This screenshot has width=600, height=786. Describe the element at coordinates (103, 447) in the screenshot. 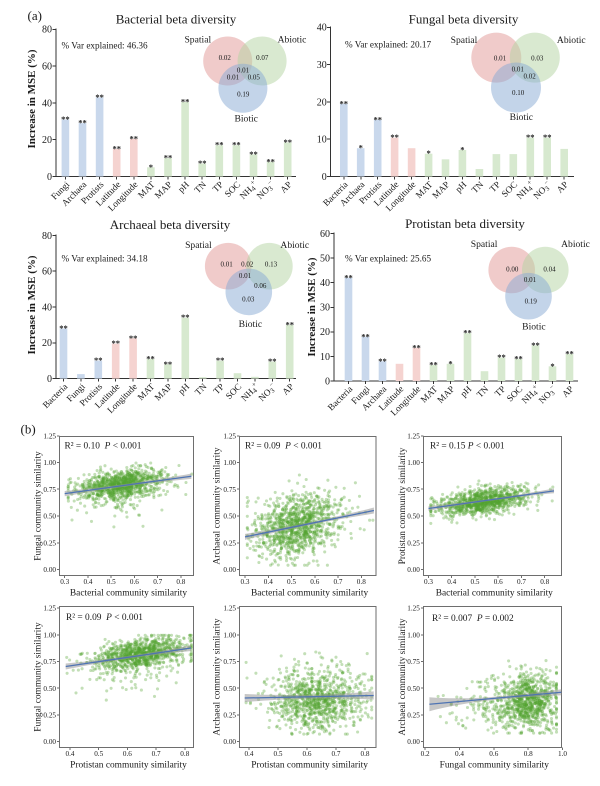

I see `svg-text: R² = 0.10 P < 0.001` at that location.